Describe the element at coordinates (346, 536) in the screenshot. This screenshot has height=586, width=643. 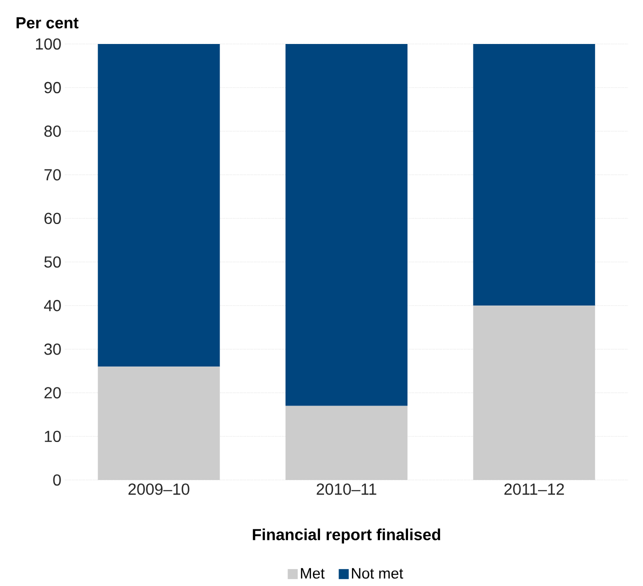
I see `x-axis-title: Financial report finalised` at that location.